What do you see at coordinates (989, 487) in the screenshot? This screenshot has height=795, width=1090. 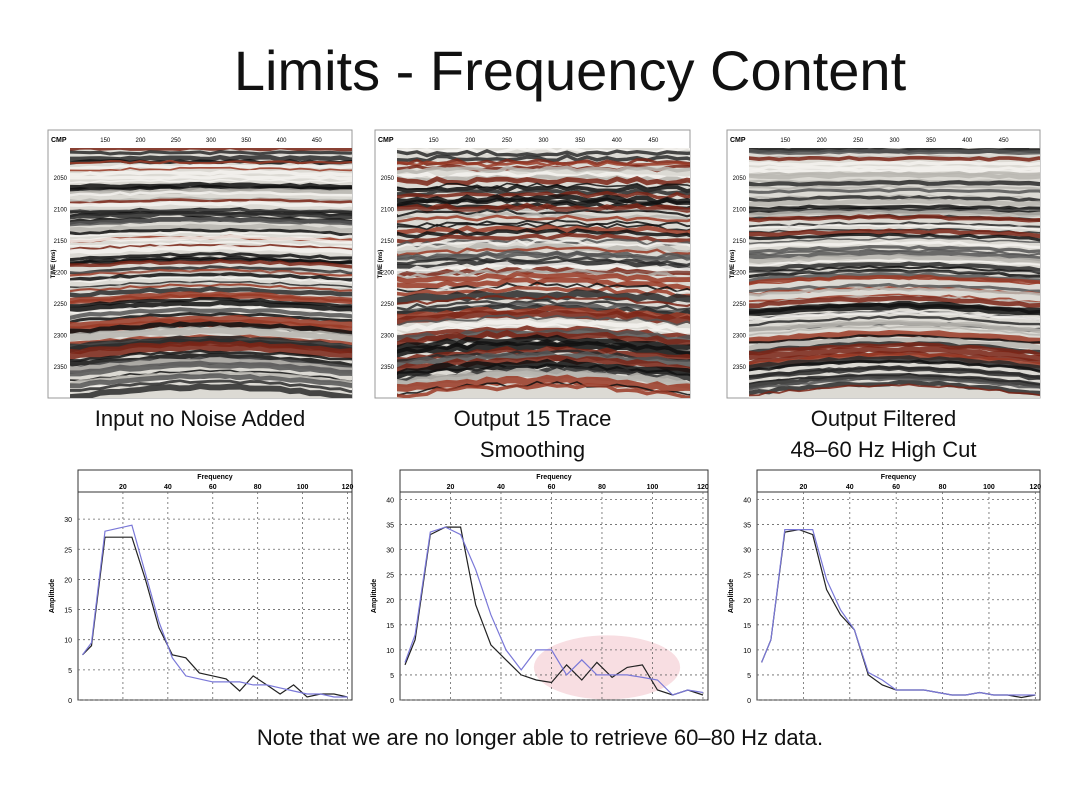 I see `x-tick-label: 100` at bounding box center [989, 487].